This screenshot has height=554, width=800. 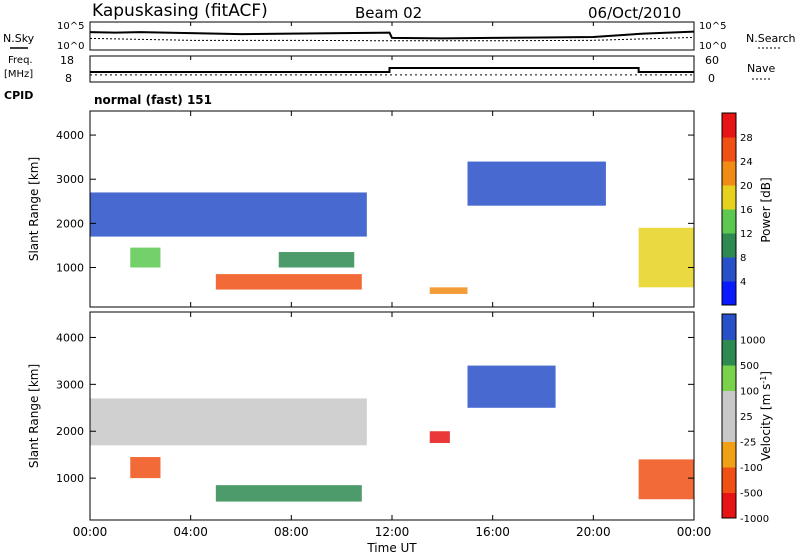 I want to click on noise-right-tick-bottom: 10^0, so click(x=712, y=46).